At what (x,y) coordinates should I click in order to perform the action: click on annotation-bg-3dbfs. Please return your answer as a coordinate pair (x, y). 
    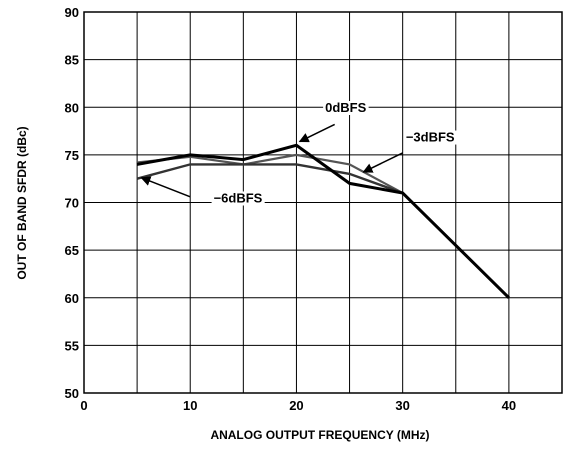
    Looking at the image, I should click on (430, 137).